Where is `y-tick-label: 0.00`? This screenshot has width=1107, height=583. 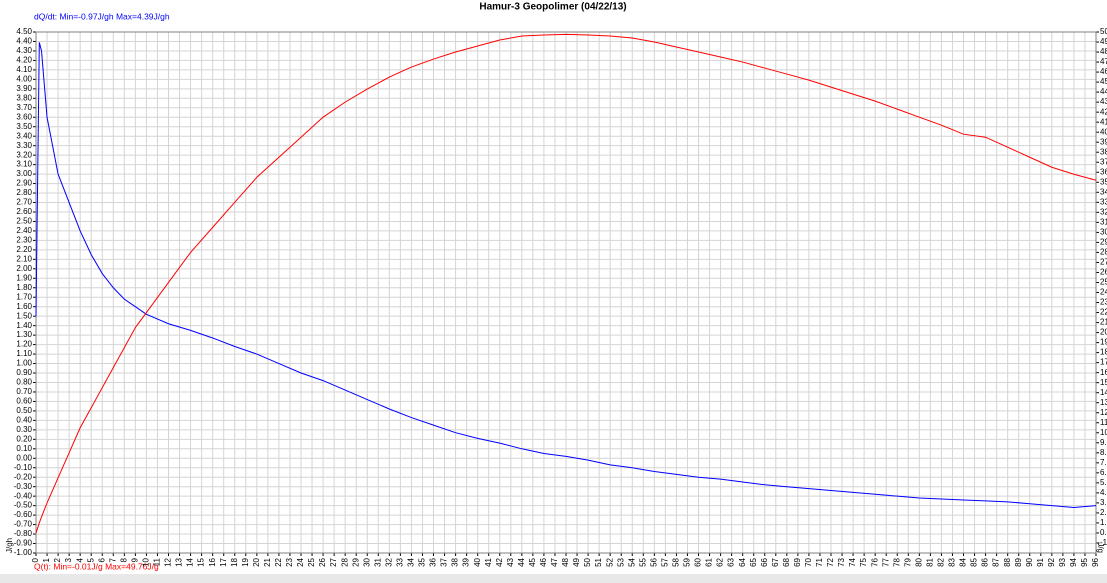
y-tick-label: 0.00 is located at coordinates (24, 457).